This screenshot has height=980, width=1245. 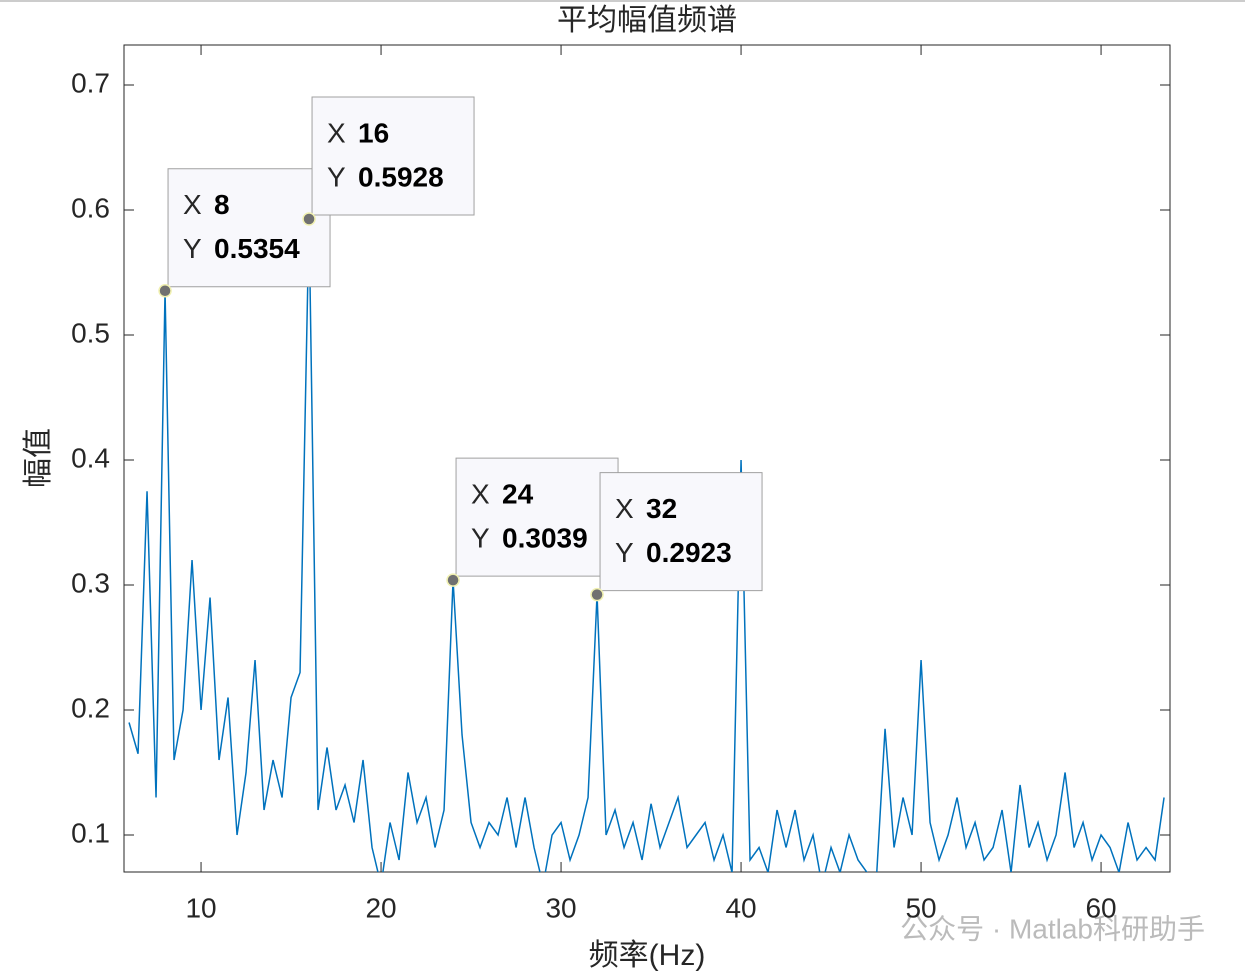 I want to click on datatip-y: 0.2923, so click(x=689, y=552).